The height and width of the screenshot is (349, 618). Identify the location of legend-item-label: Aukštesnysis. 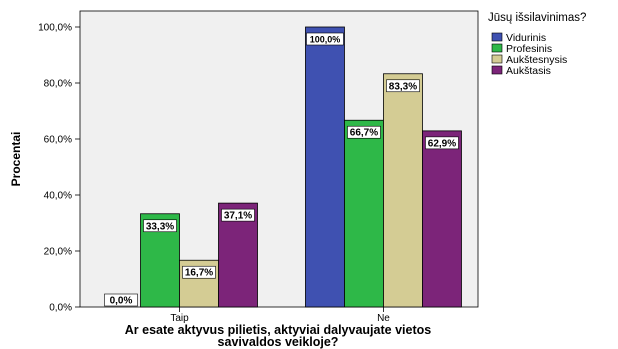
(536, 60).